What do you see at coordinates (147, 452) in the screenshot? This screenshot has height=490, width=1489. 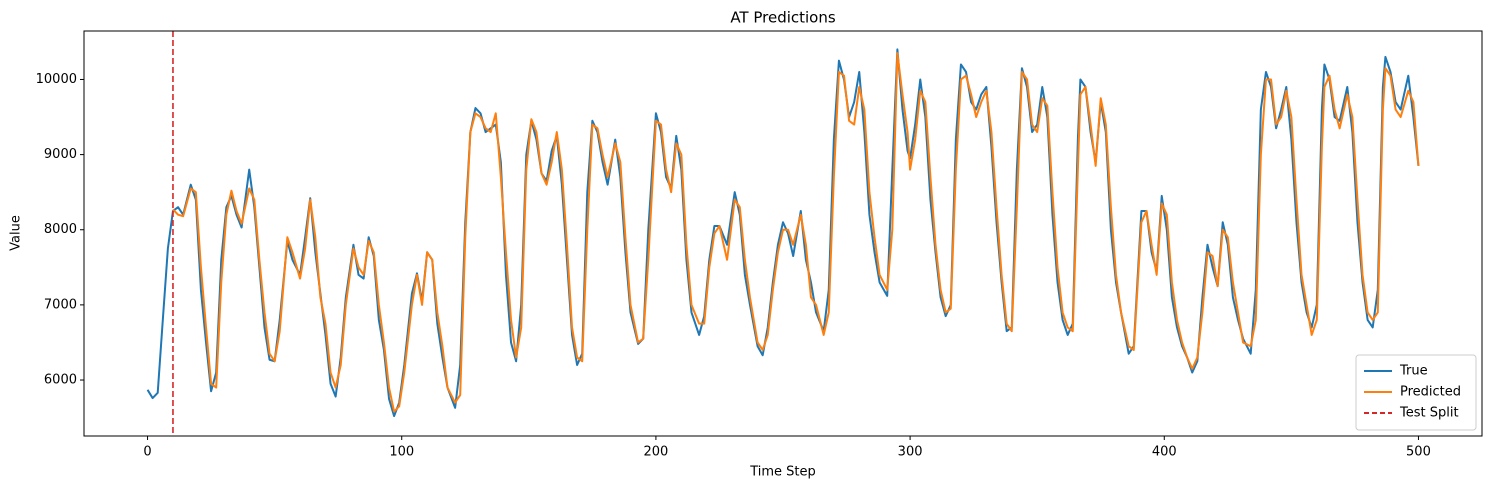 I see `x-tick-label: 0` at bounding box center [147, 452].